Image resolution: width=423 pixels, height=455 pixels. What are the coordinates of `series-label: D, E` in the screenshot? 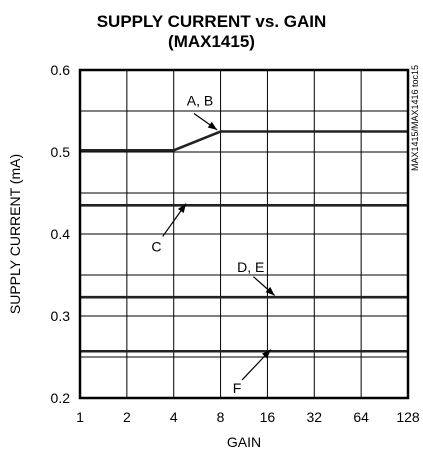 It's located at (250, 267).